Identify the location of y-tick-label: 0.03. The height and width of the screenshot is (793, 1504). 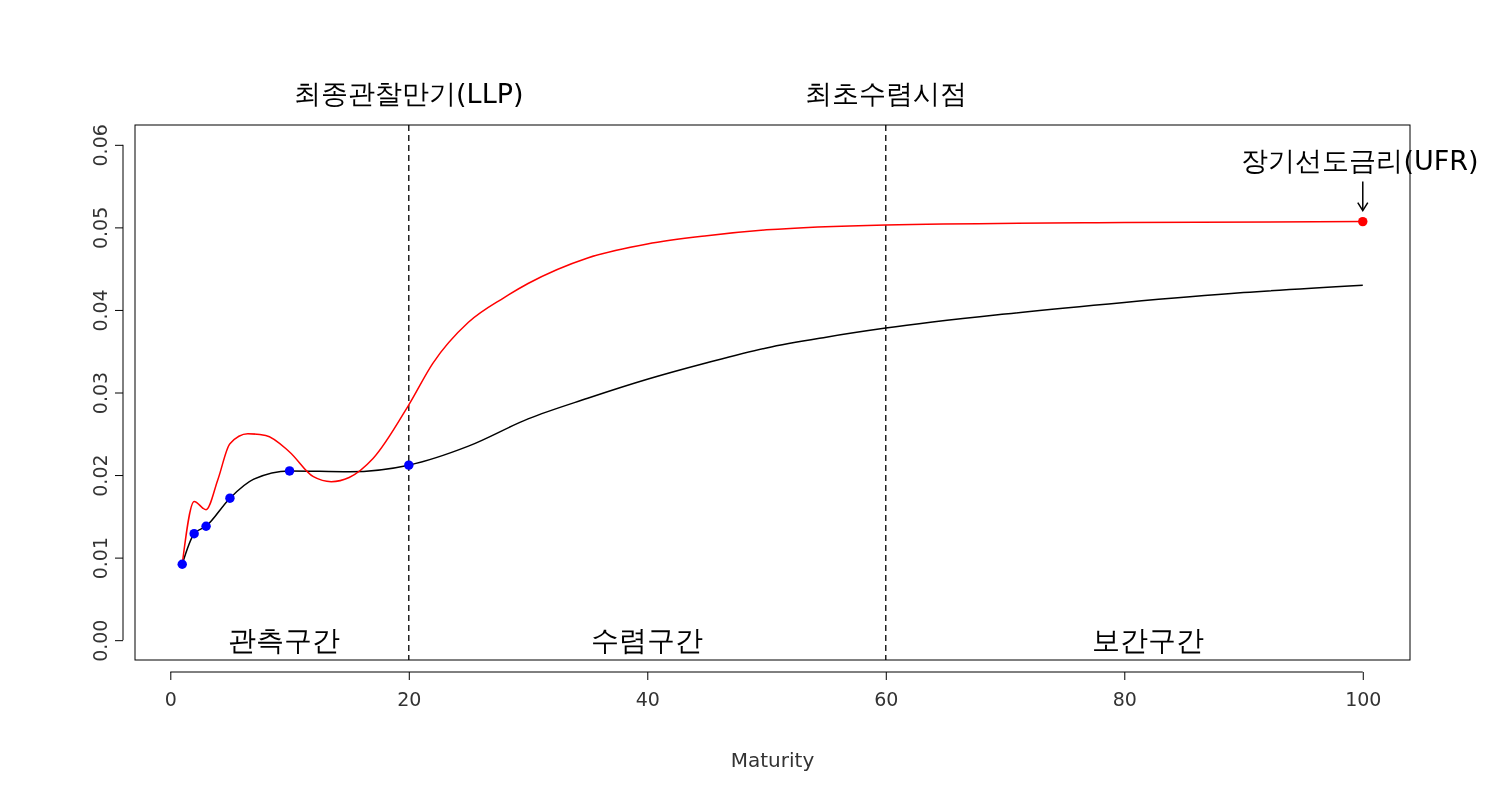
(100, 393).